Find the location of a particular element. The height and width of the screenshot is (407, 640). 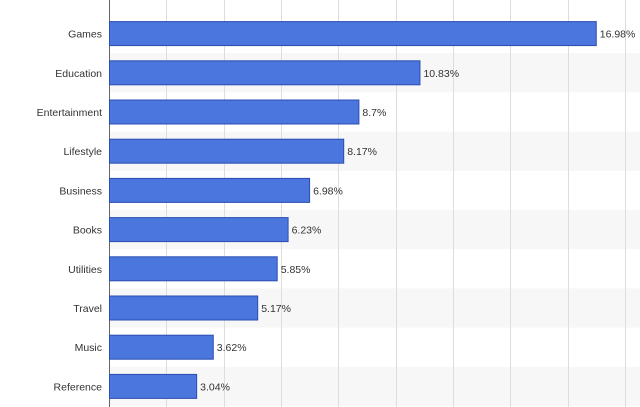

bar-utilities is located at coordinates (193, 269).